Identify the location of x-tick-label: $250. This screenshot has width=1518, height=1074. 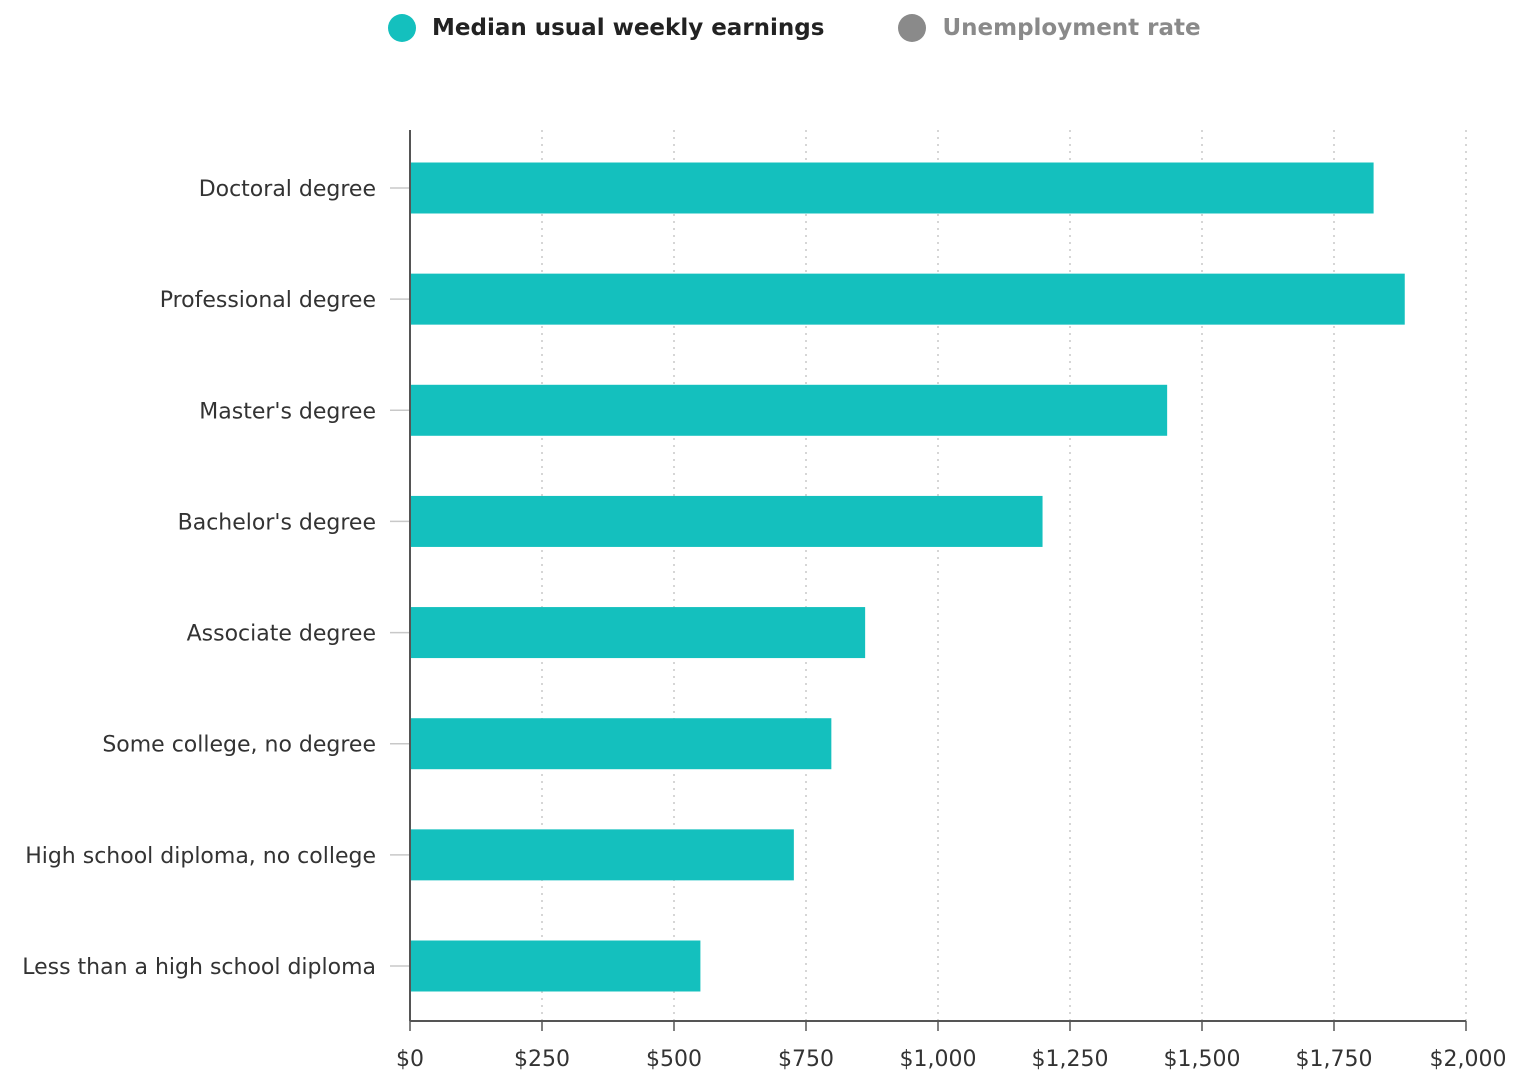
(542, 1059).